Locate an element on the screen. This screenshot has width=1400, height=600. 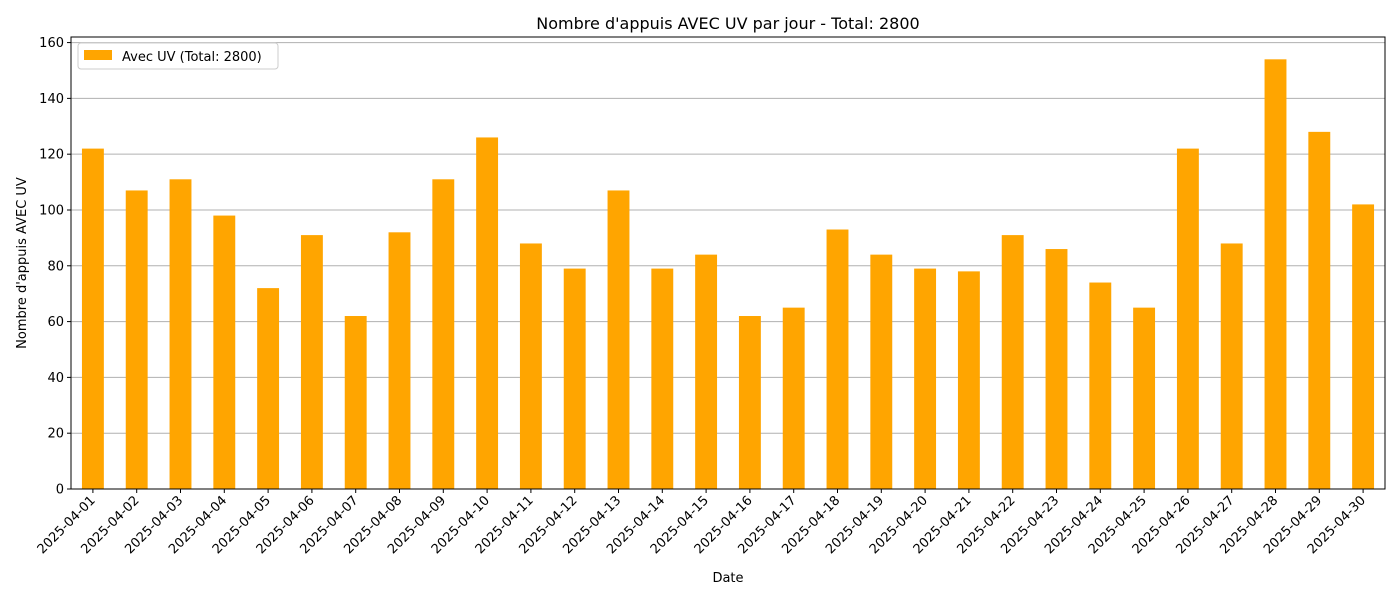
y-tick-label: 60 is located at coordinates (55, 322).